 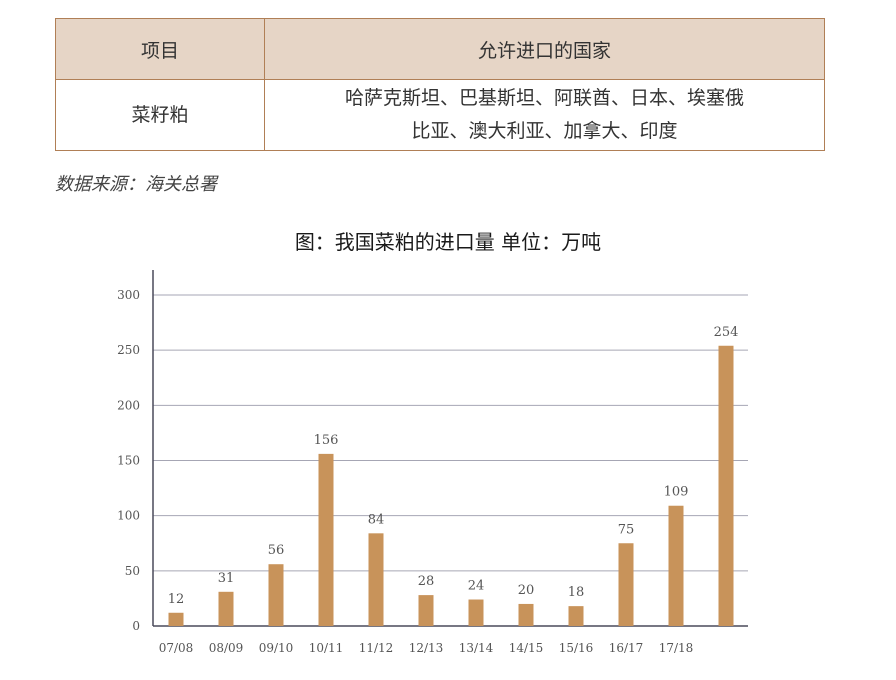 I want to click on x-tick-label: 12/13, so click(x=426, y=648).